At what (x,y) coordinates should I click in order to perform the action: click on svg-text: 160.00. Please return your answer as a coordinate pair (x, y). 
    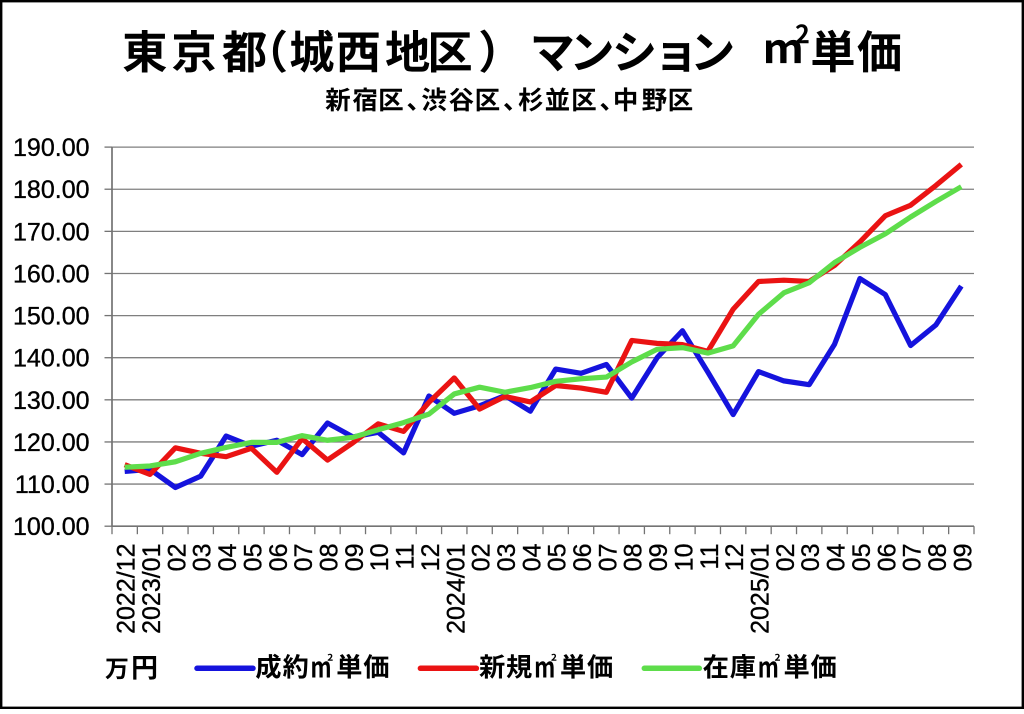
    Looking at the image, I should click on (51, 274).